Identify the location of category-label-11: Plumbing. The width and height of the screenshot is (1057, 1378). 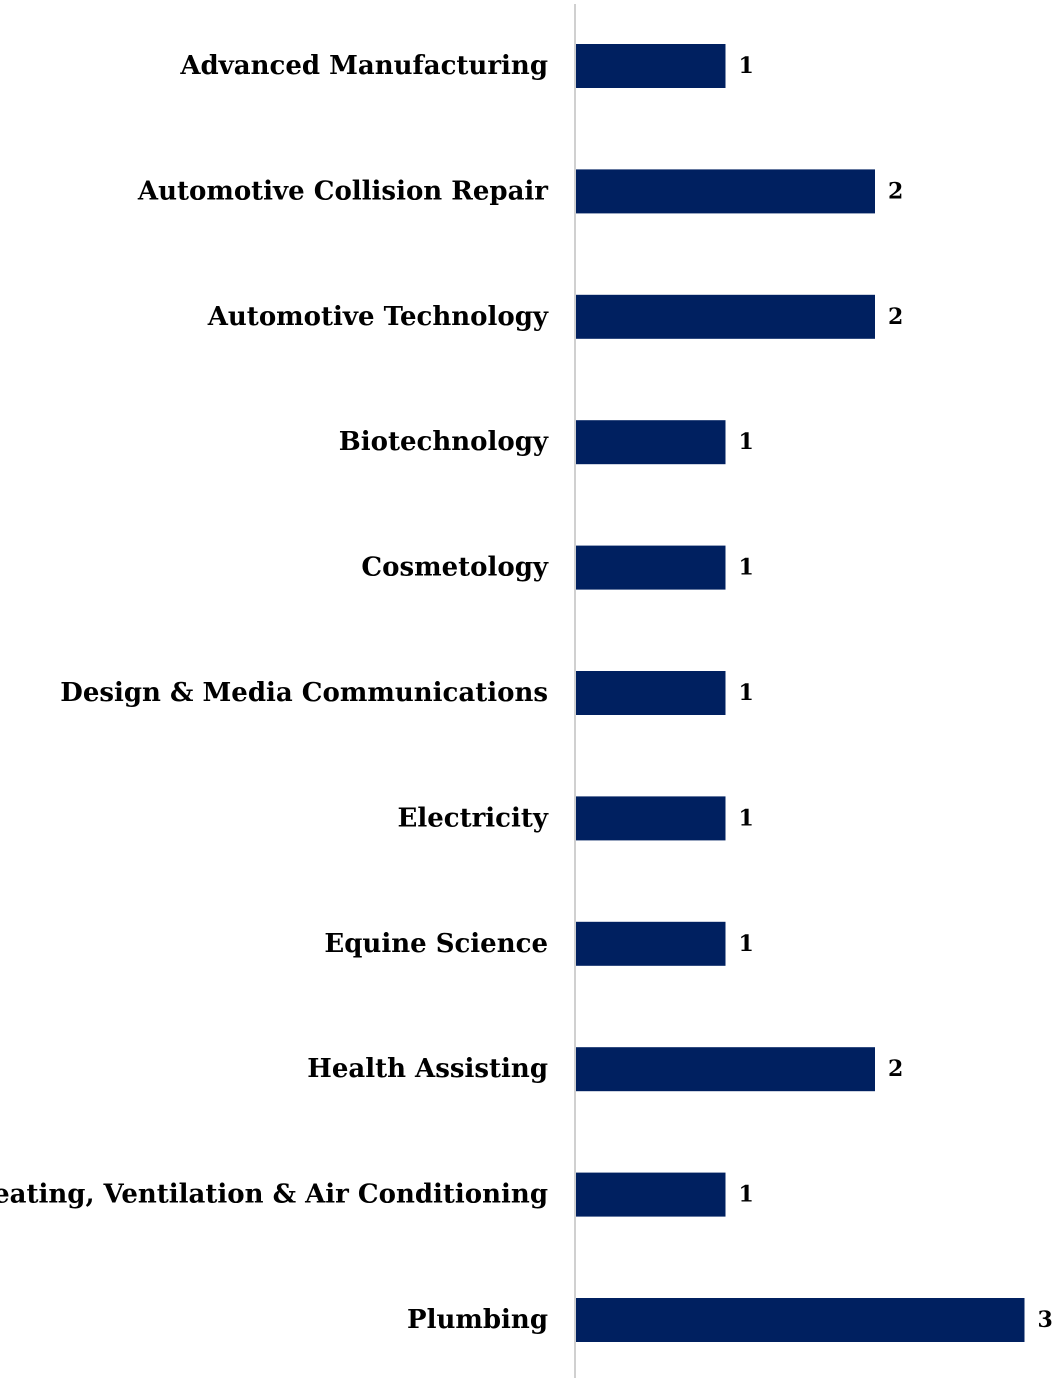
(477, 1320).